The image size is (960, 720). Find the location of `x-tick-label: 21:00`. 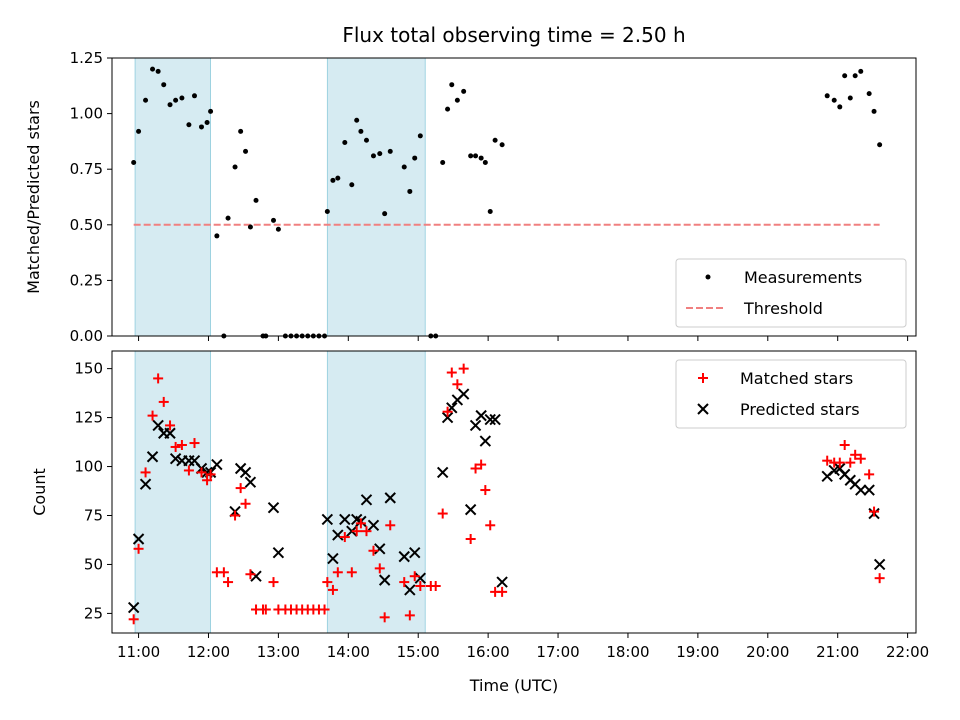

x-tick-label: 21:00 is located at coordinates (837, 652).